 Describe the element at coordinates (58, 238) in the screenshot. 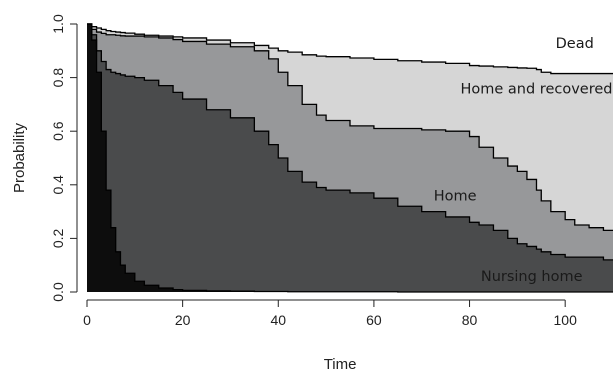

I see `y-tick-label: 0.2` at that location.